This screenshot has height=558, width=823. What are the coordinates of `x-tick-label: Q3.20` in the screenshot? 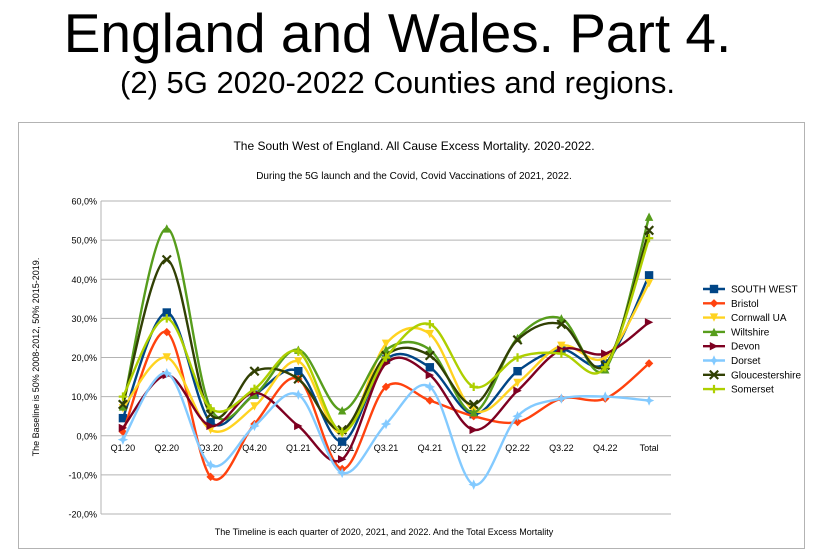 It's located at (210, 448).